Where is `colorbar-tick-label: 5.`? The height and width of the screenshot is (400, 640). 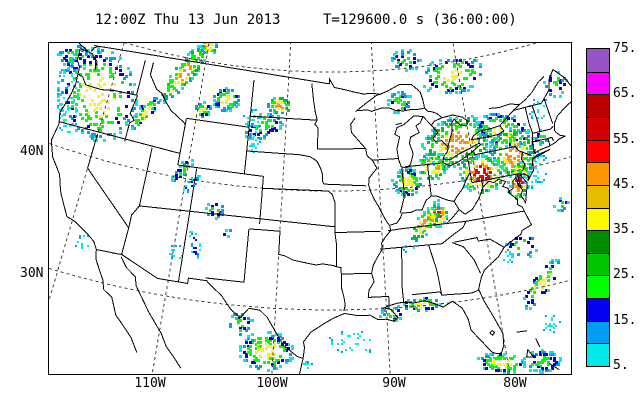
colorbar-tick-label: 5. is located at coordinates (621, 365).